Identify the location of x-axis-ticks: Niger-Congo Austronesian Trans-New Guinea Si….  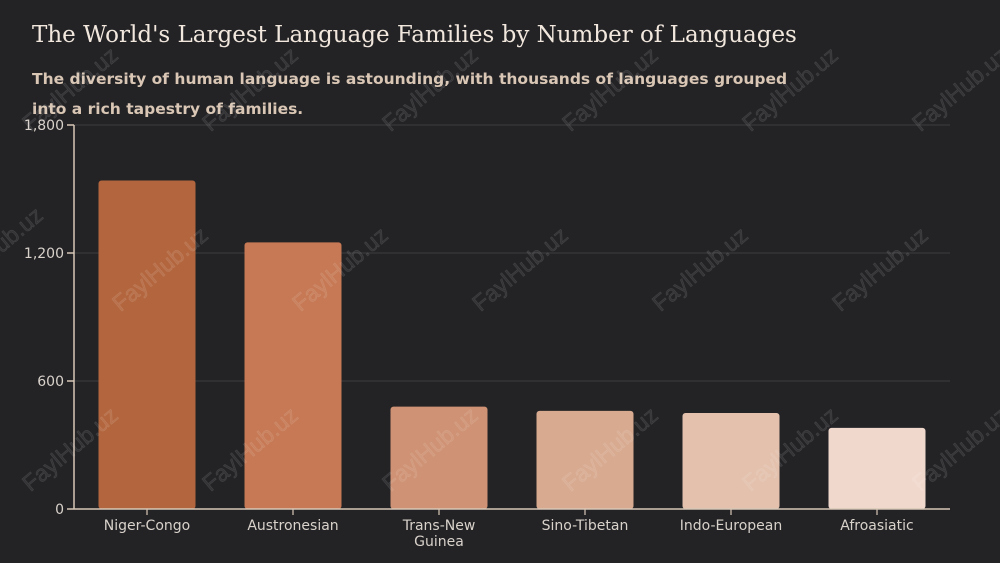
(509, 529).